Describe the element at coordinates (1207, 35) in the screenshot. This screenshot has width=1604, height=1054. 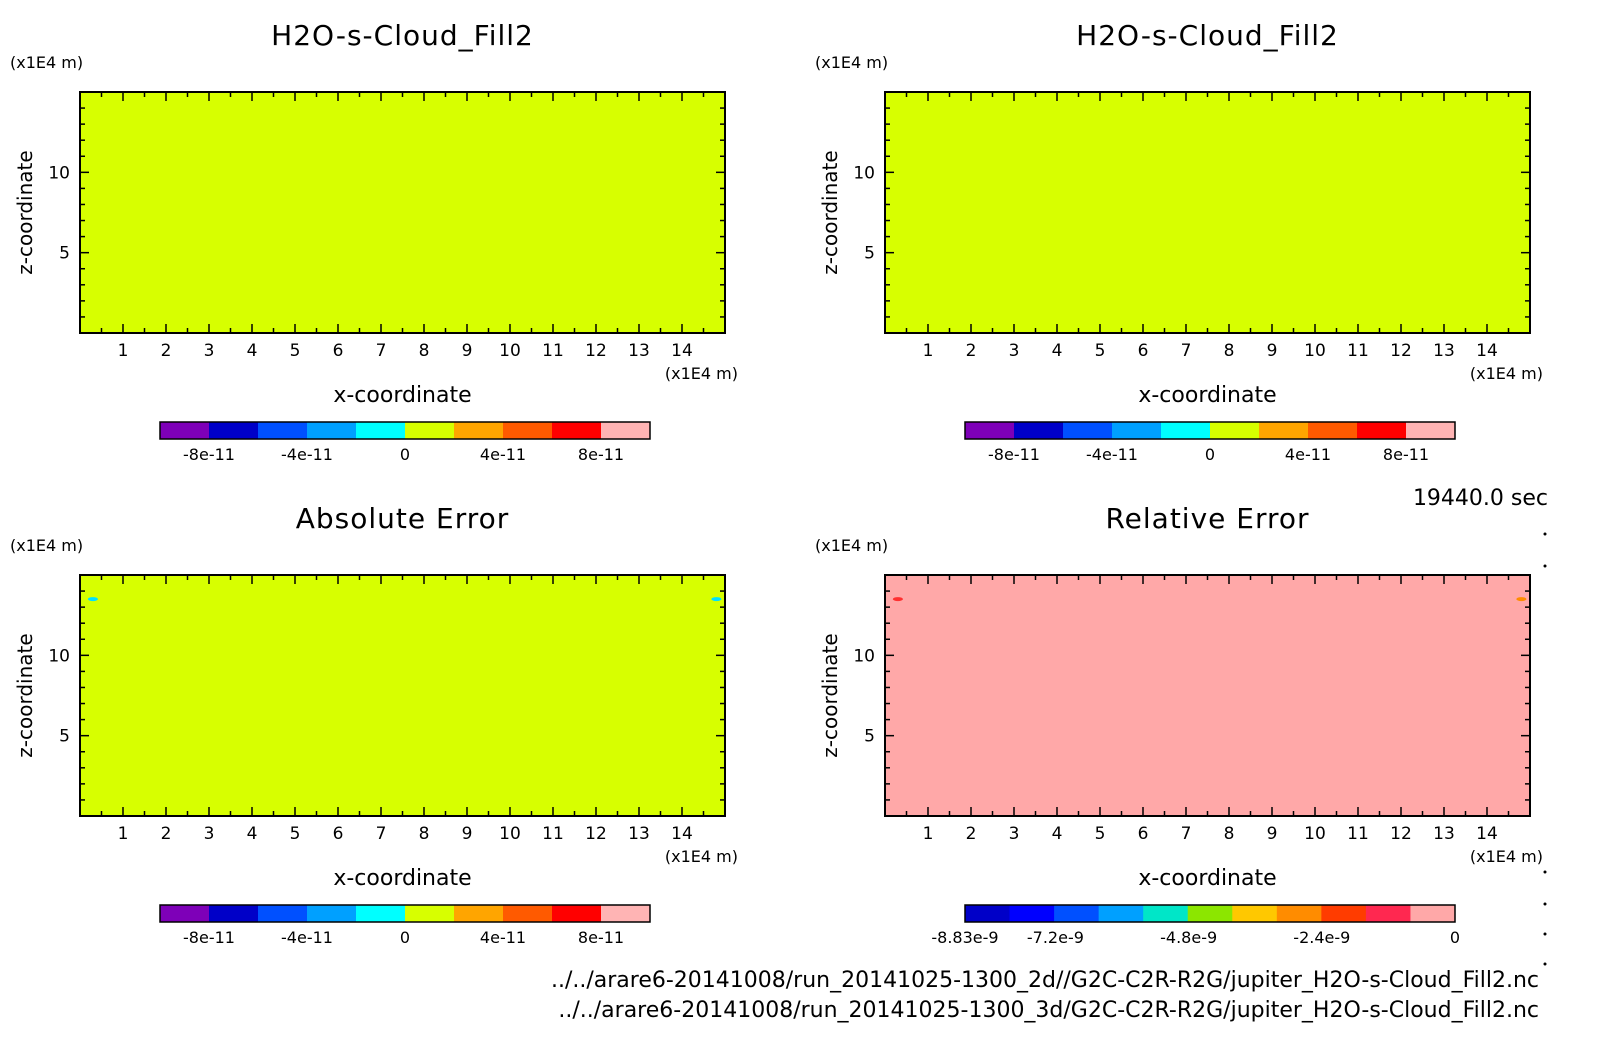
I see `panel-title-2: H2O-s-Cloud_Fill2` at that location.